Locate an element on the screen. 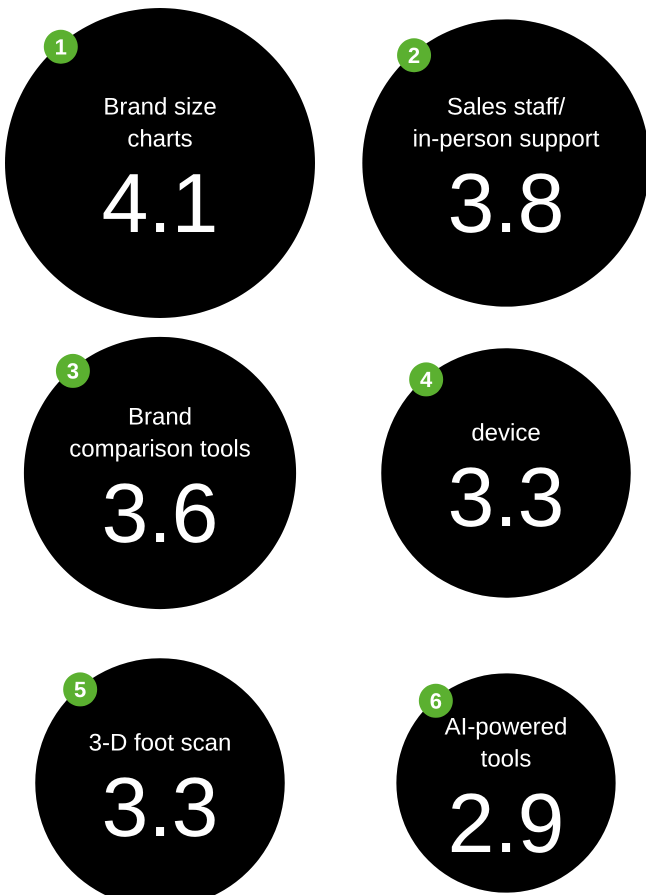  text: 4 is located at coordinates (427, 379).